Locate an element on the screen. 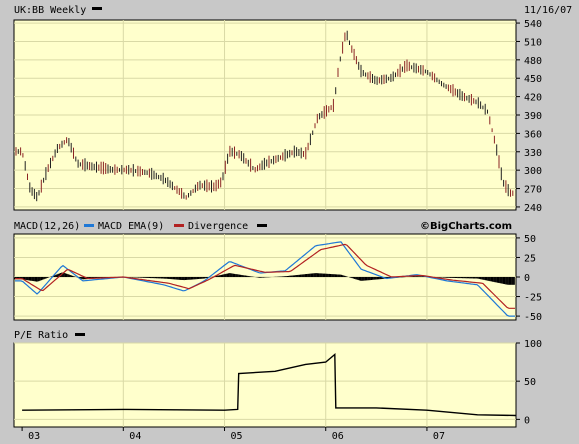 The width and height of the screenshot is (579, 444). macd-y-tick-label: -25 is located at coordinates (533, 298).